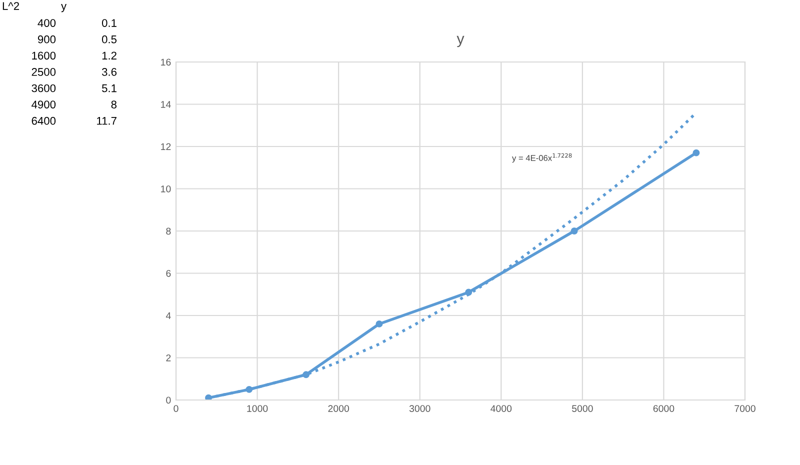  Describe the element at coordinates (47, 39) in the screenshot. I see `text: 900` at that location.